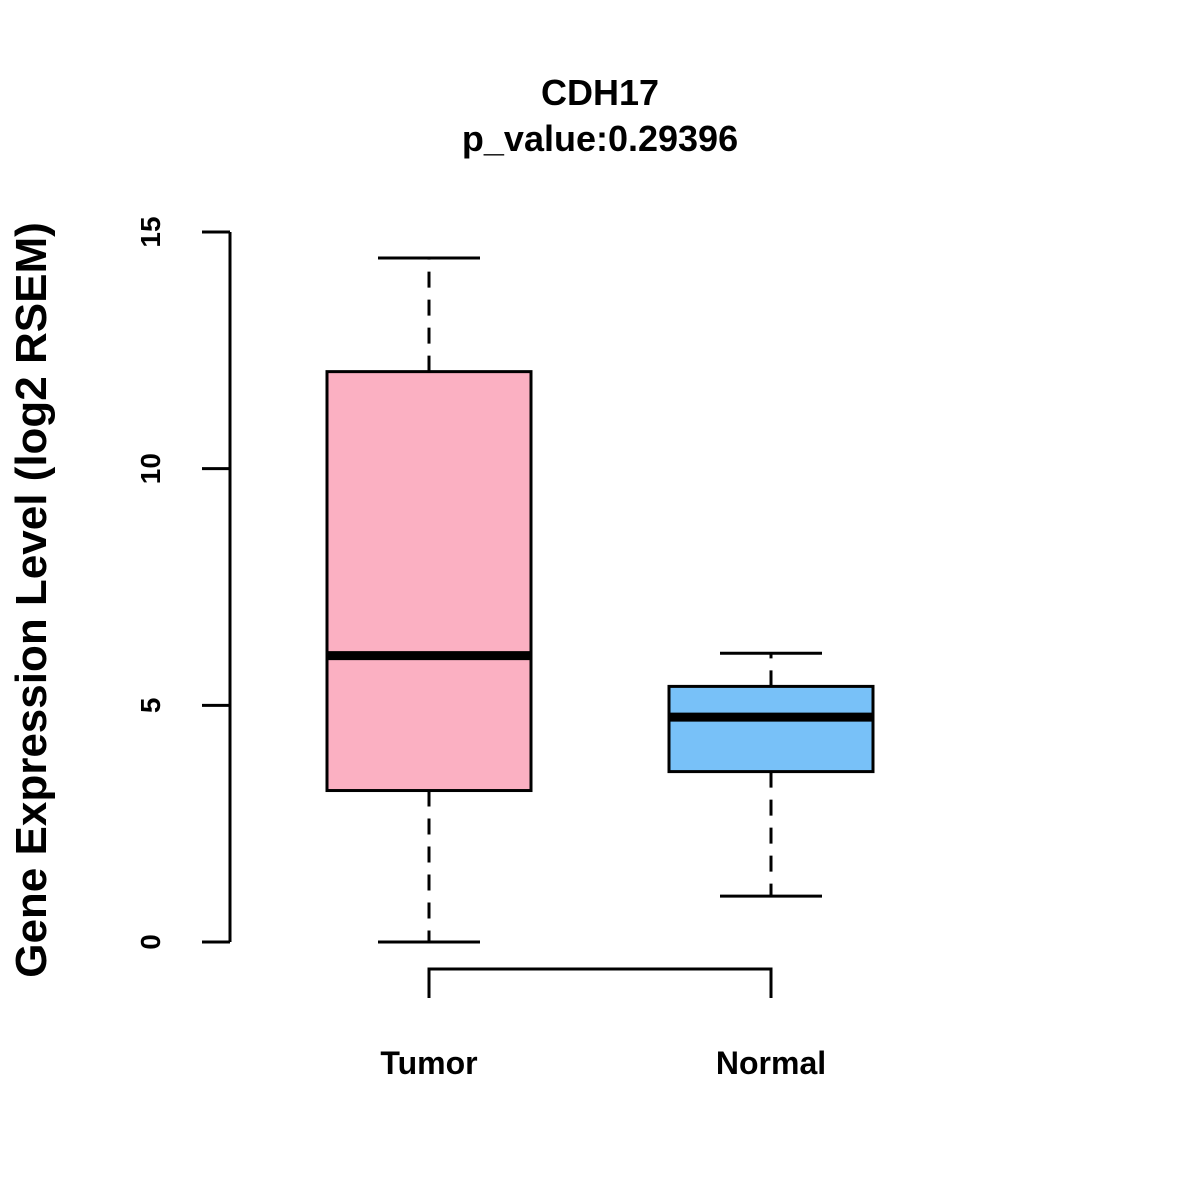 This screenshot has width=1200, height=1200. I want to click on comparison-bracket, so click(600, 982).